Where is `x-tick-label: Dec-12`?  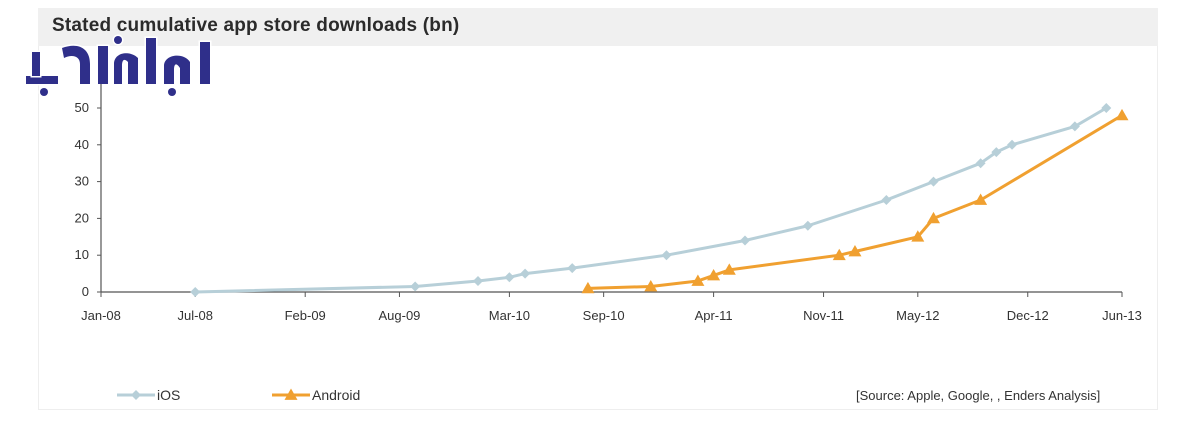 x-tick-label: Dec-12 is located at coordinates (1028, 315).